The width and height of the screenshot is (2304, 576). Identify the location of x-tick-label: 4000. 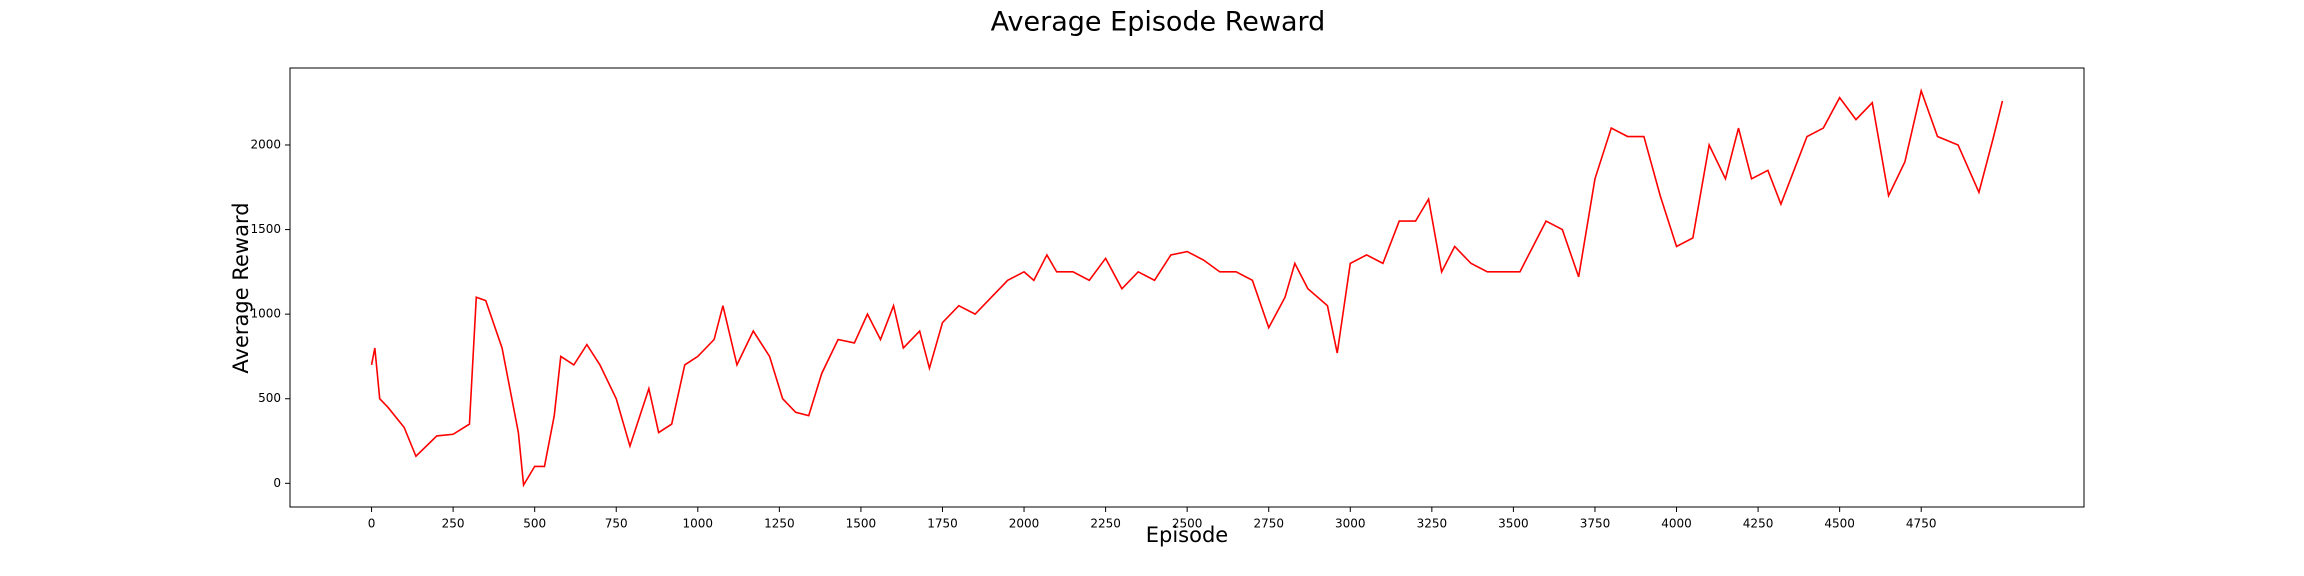
(1676, 524).